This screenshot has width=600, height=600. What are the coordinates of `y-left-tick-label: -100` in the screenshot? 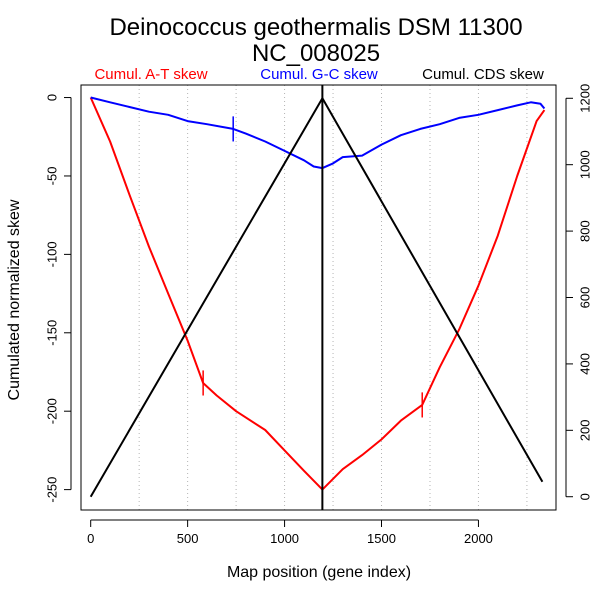 It's located at (52, 254).